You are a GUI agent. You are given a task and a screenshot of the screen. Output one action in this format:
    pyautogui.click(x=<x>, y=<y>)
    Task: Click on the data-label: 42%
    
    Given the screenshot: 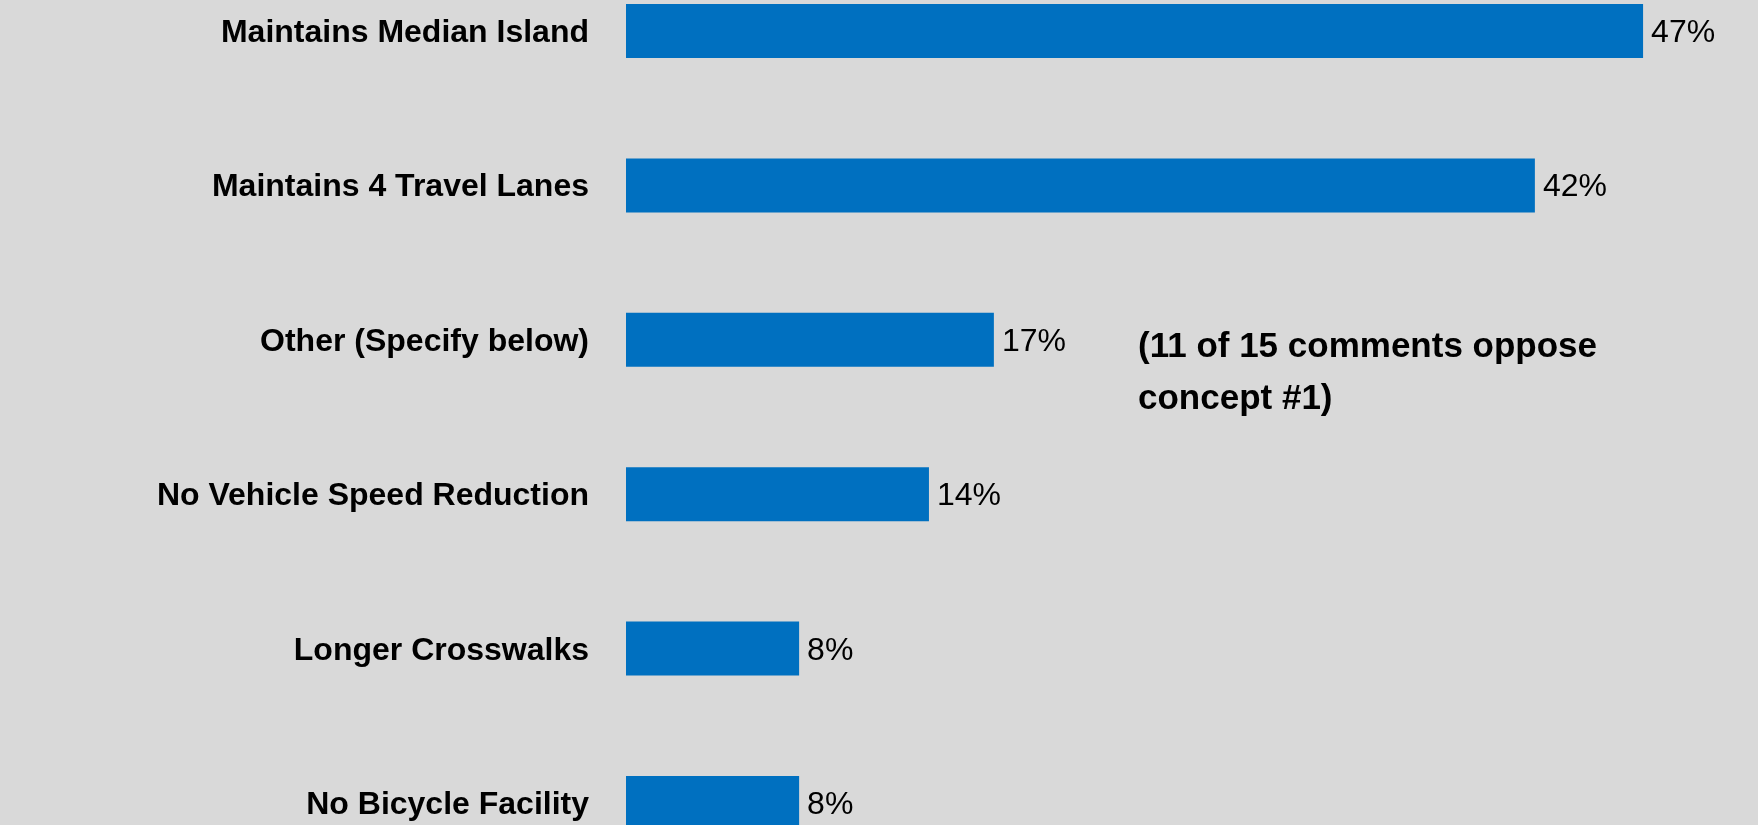 What is the action you would take?
    pyautogui.click(x=1574, y=185)
    